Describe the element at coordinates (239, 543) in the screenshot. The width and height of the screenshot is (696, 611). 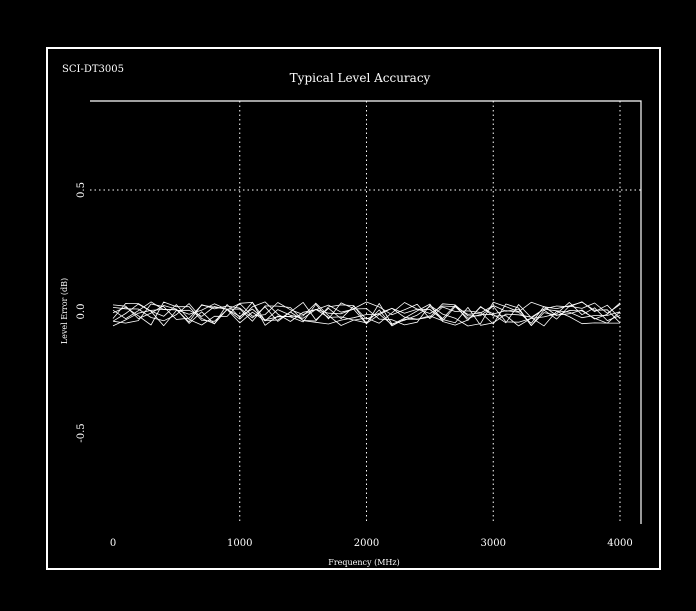
I see `x-tick-label: 1000` at that location.